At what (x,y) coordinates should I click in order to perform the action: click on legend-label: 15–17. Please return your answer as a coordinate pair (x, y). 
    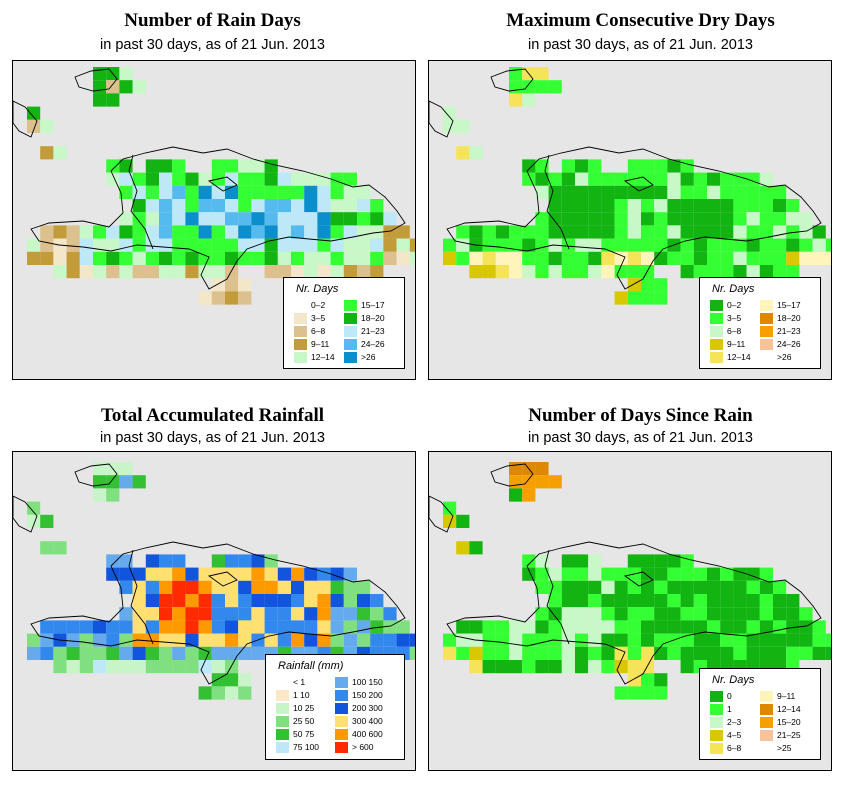
    Looking at the image, I should click on (373, 305).